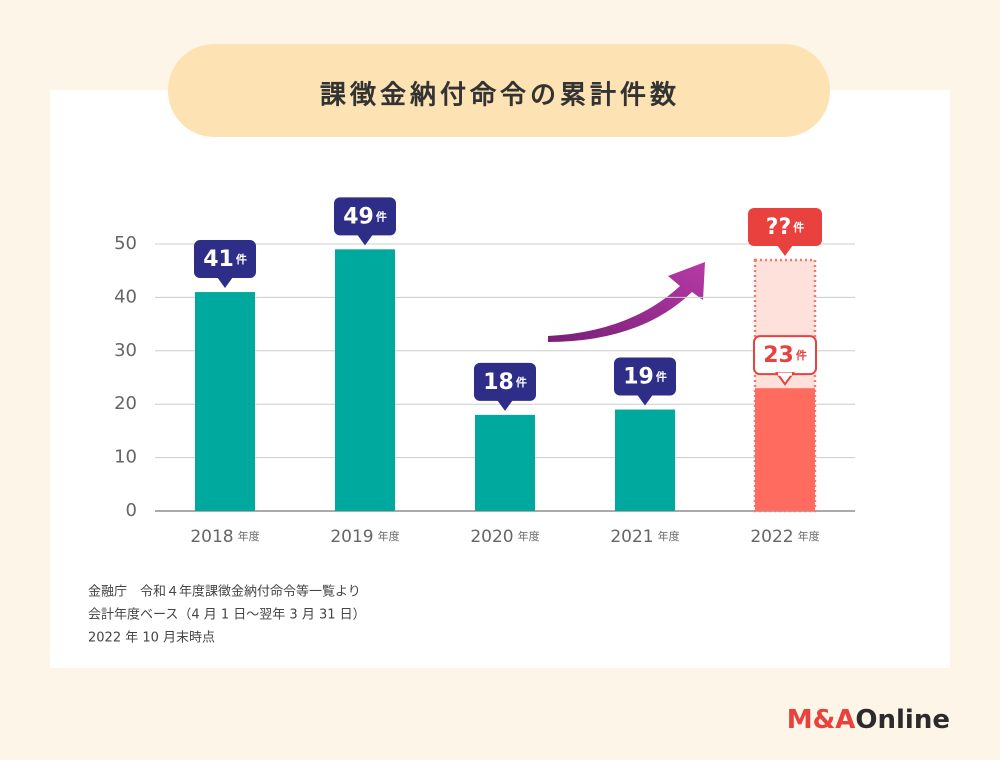  What do you see at coordinates (218, 259) in the screenshot?
I see `value-number: 41` at bounding box center [218, 259].